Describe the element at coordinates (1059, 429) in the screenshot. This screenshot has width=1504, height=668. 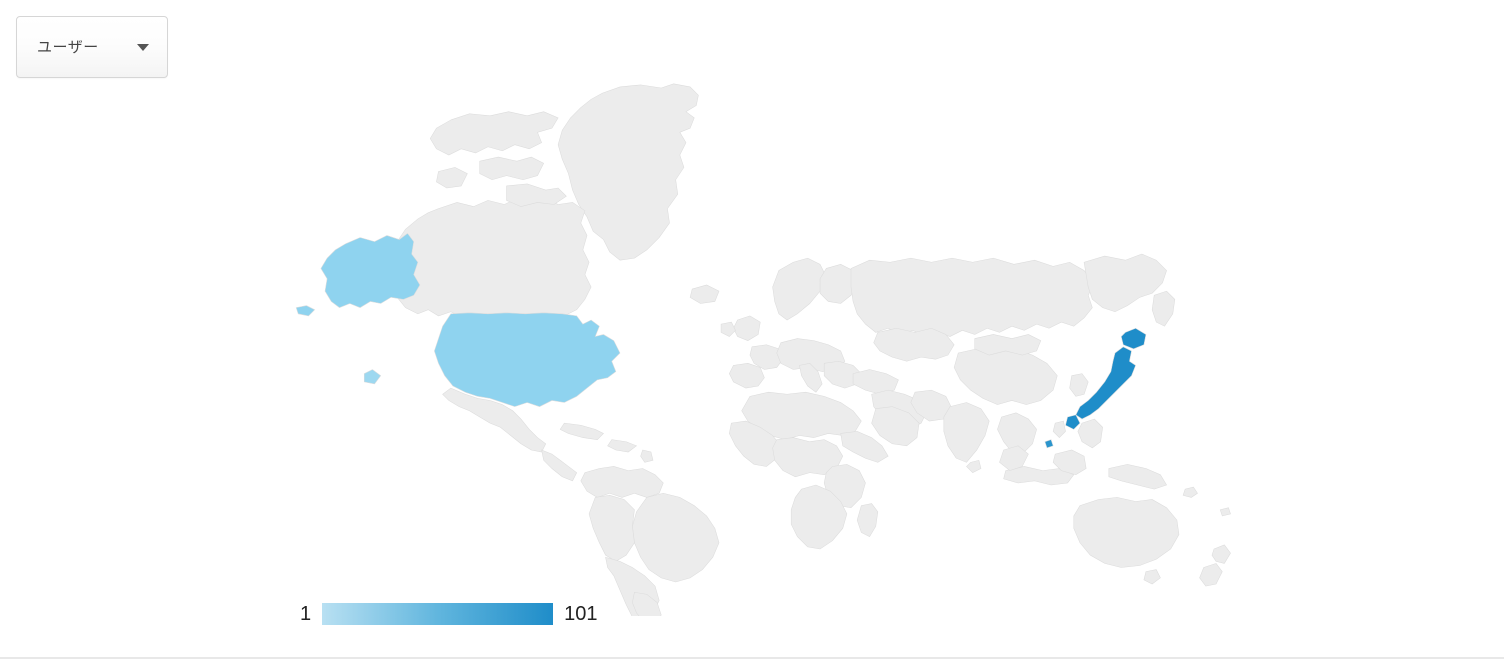
I see `country-taiwan` at that location.